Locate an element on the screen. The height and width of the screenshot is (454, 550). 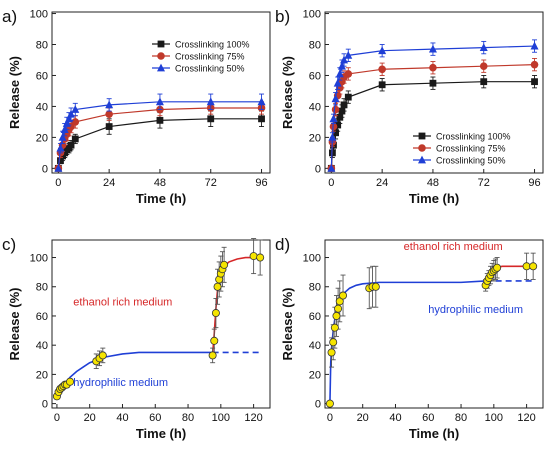
data-points is located at coordinates (431, 330).